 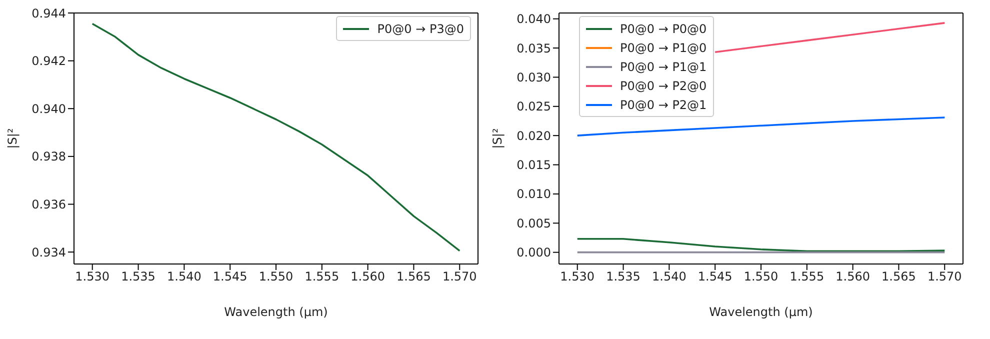 What do you see at coordinates (49, 13) in the screenshot?
I see `y-tick-label: 0.944` at bounding box center [49, 13].